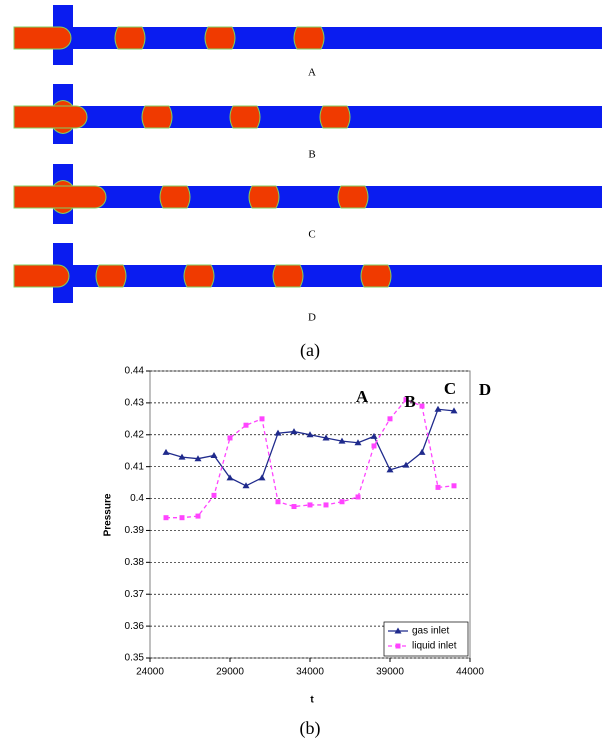 This screenshot has height=746, width=602. What do you see at coordinates (150, 672) in the screenshot?
I see `x-tick-label: 24000` at bounding box center [150, 672].